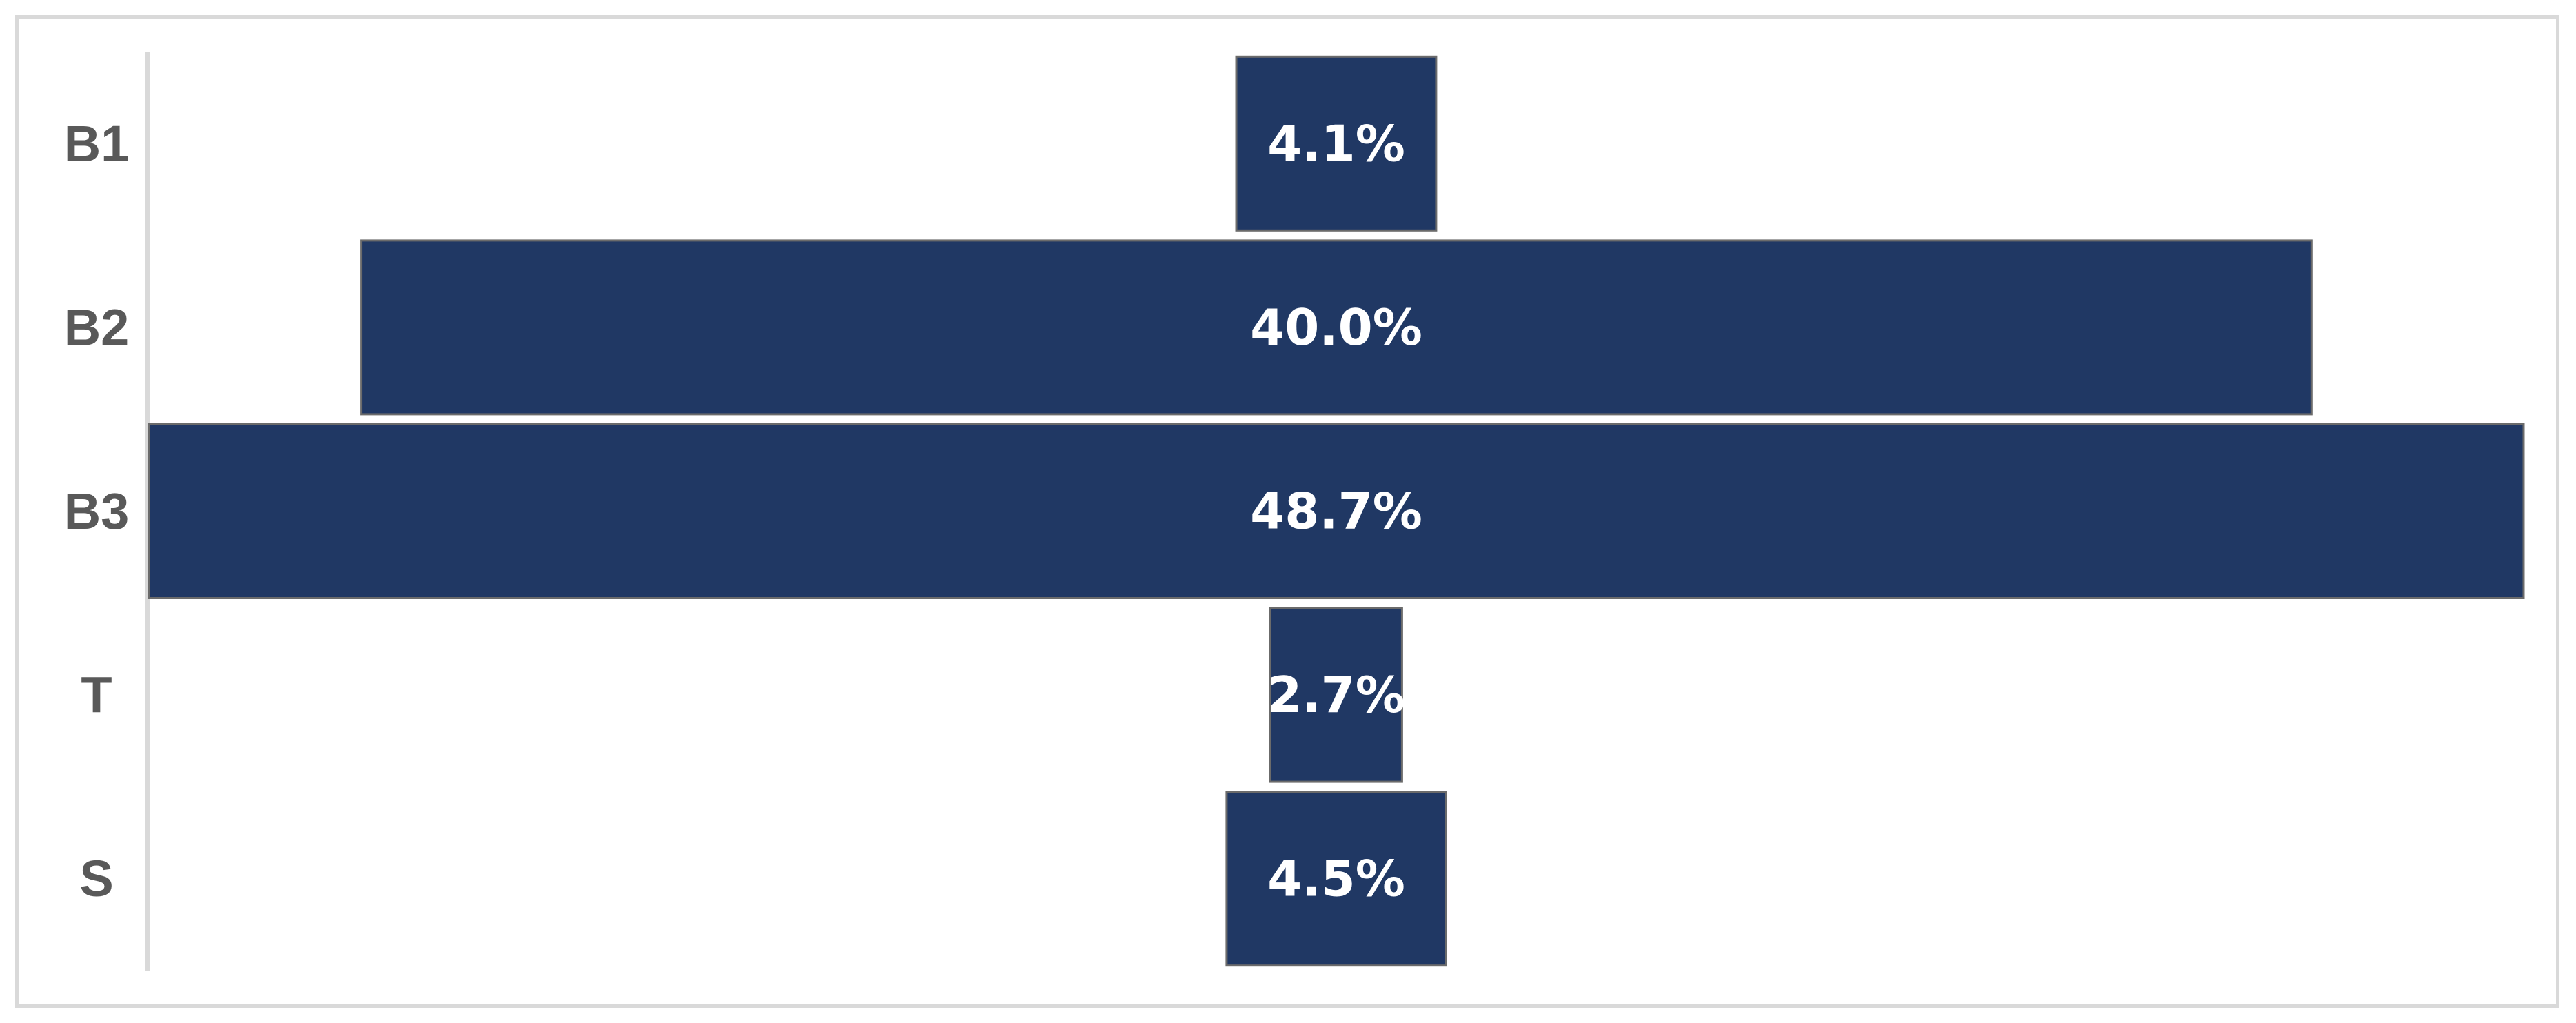 This screenshot has height=1023, width=2576. I want to click on bar-b1, so click(1336, 143).